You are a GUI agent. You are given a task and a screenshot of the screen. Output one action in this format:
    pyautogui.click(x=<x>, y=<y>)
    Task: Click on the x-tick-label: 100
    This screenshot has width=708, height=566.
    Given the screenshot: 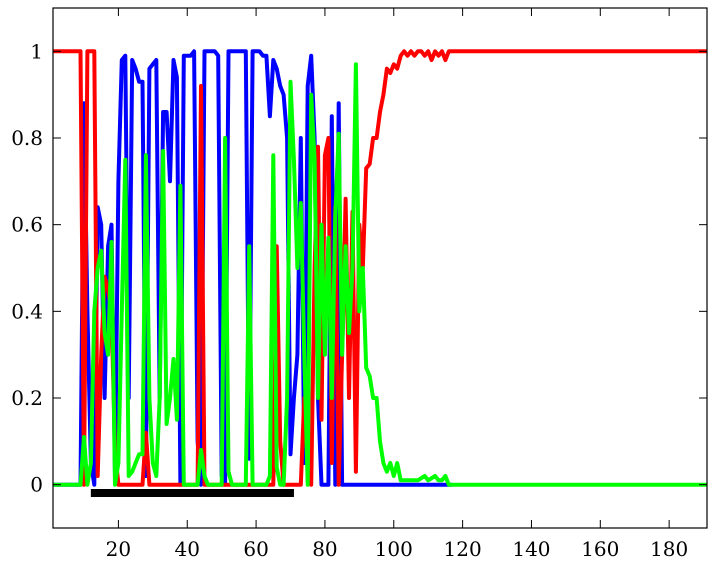 What is the action you would take?
    pyautogui.click(x=394, y=549)
    